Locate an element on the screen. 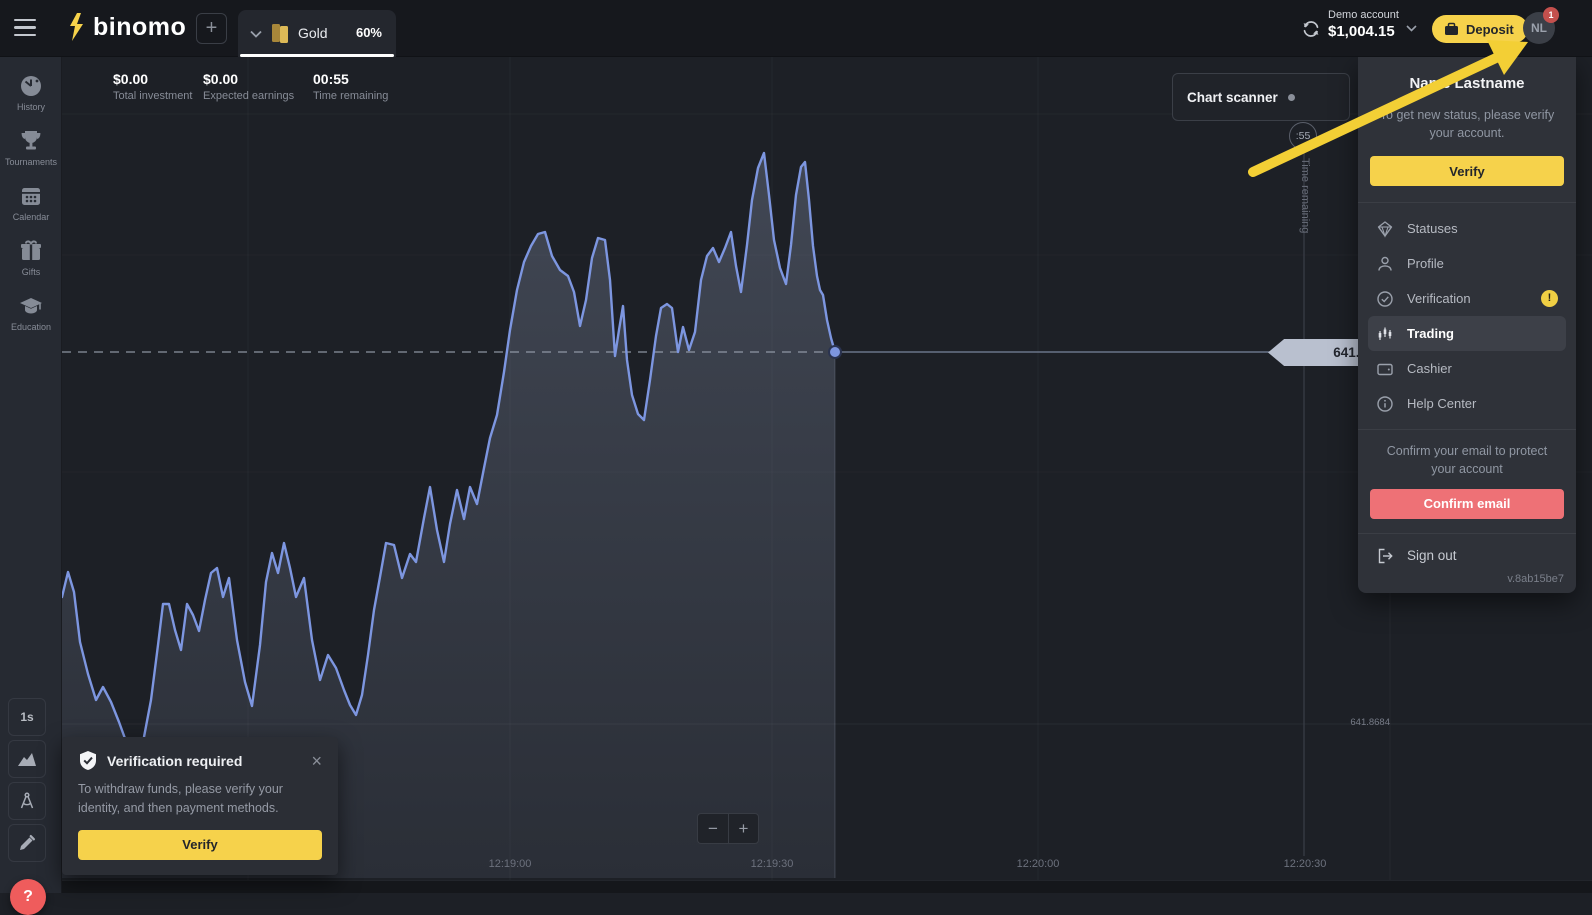 The height and width of the screenshot is (915, 1592). candles-icon is located at coordinates (1385, 334).